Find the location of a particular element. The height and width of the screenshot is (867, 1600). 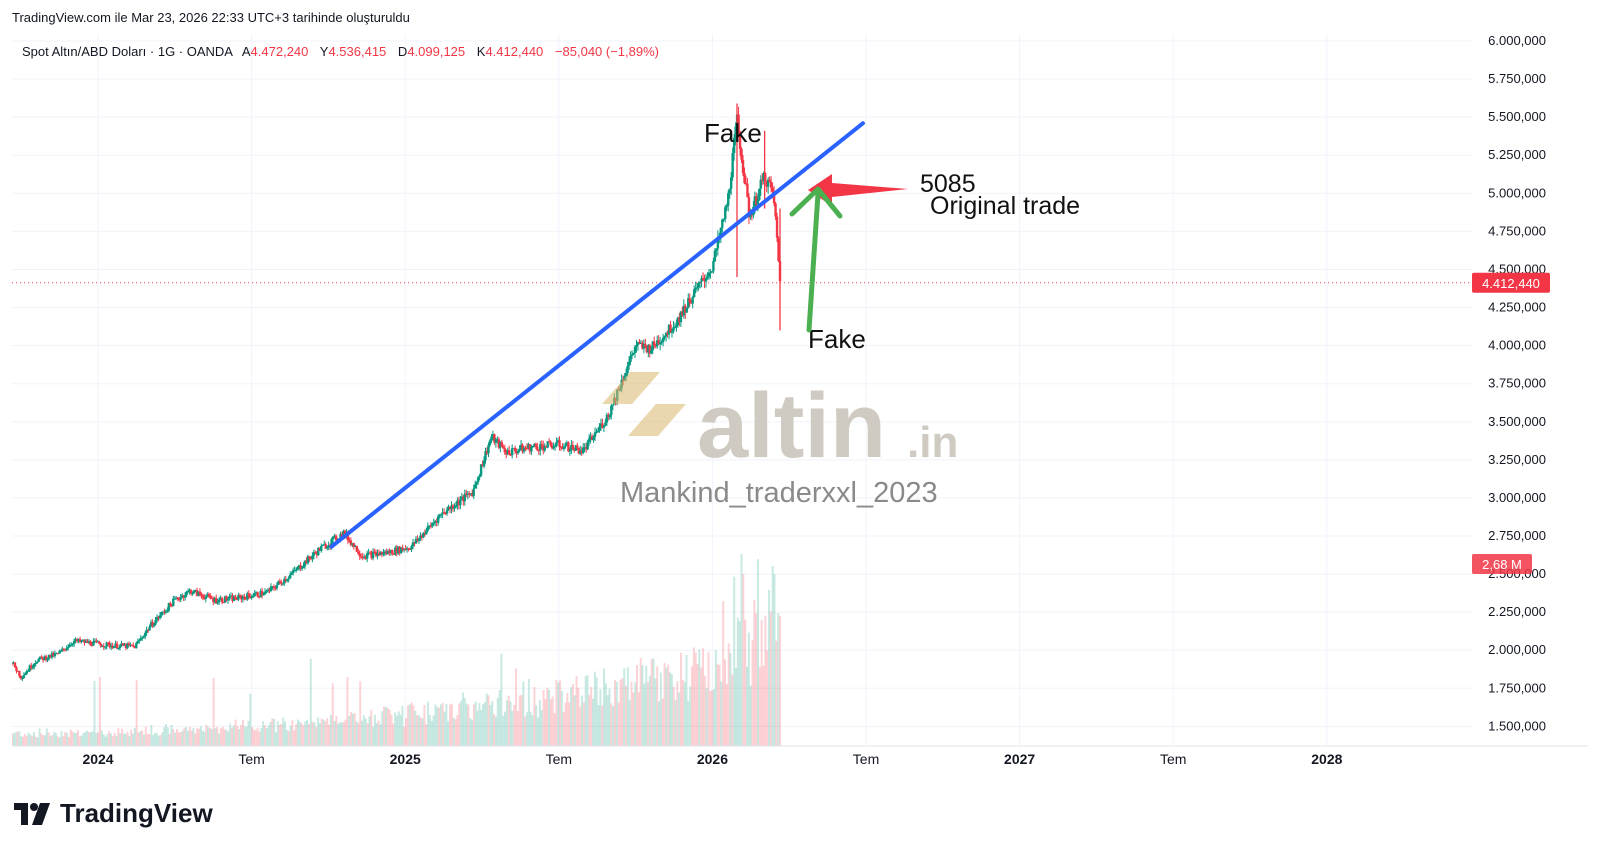

tradingview-logo: TradingView is located at coordinates (113, 813).